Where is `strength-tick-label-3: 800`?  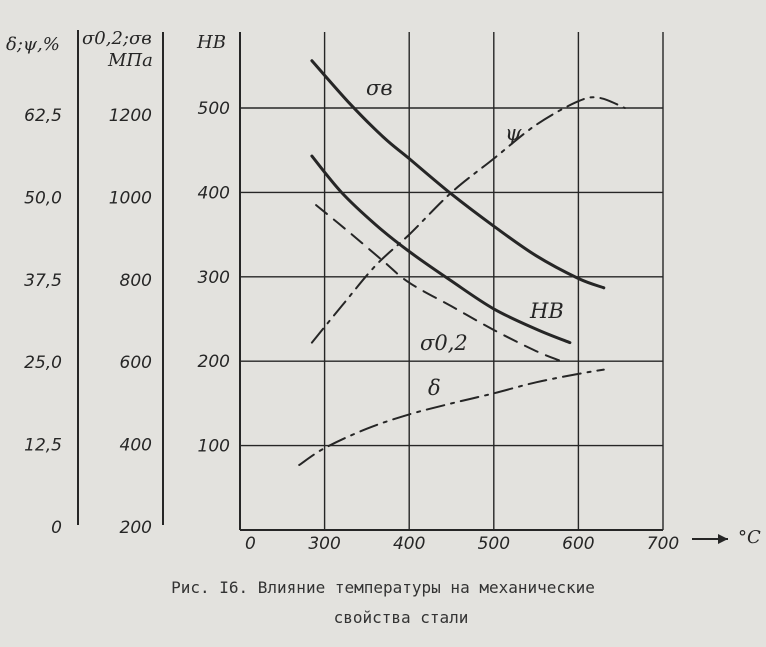 strength-tick-label-3: 800 is located at coordinates (136, 281).